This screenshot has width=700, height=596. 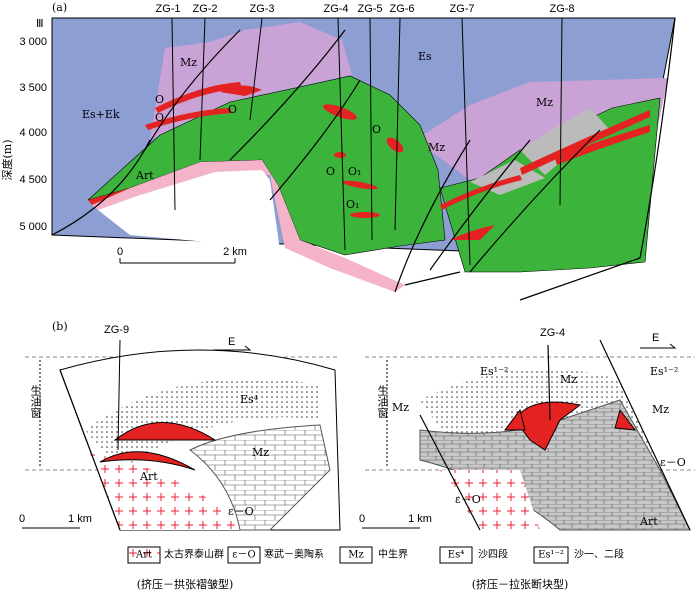 I want to click on well-label: ZG-6, so click(x=401, y=9).